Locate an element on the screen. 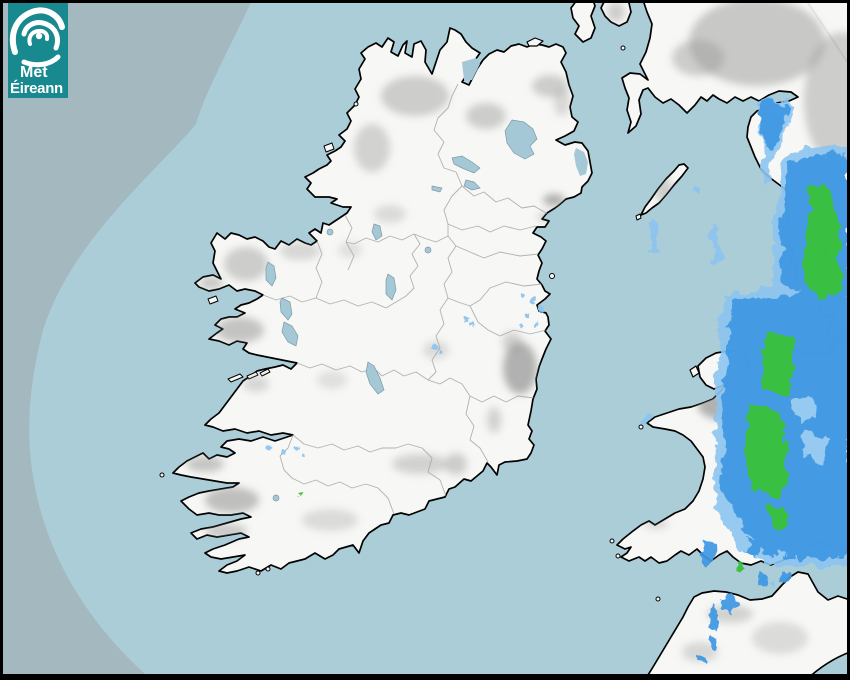 The image size is (850, 680). logo-text-line2: Éireann is located at coordinates (36, 88).